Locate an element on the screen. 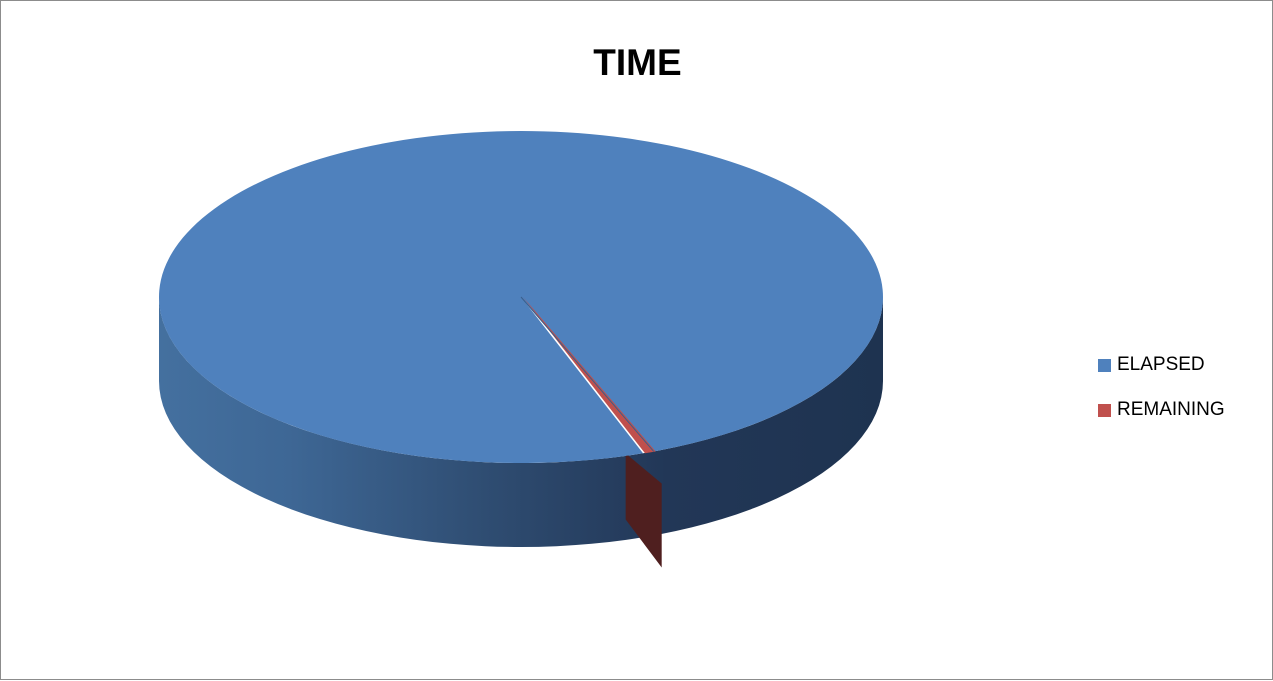 The image size is (1273, 681). pie-slice-divider is located at coordinates (587, 374).